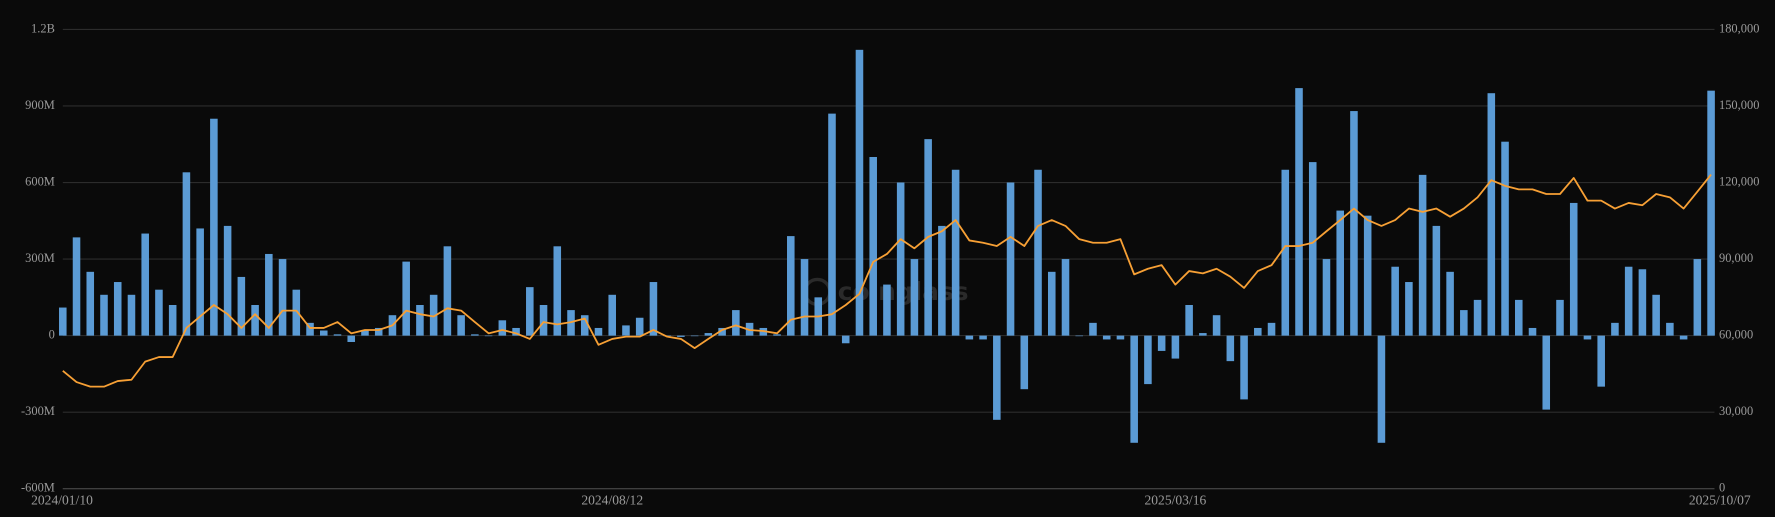 Image resolution: width=1775 pixels, height=517 pixels. What do you see at coordinates (1736, 334) in the screenshot?
I see `y2-tick-label: 60,000` at bounding box center [1736, 334].